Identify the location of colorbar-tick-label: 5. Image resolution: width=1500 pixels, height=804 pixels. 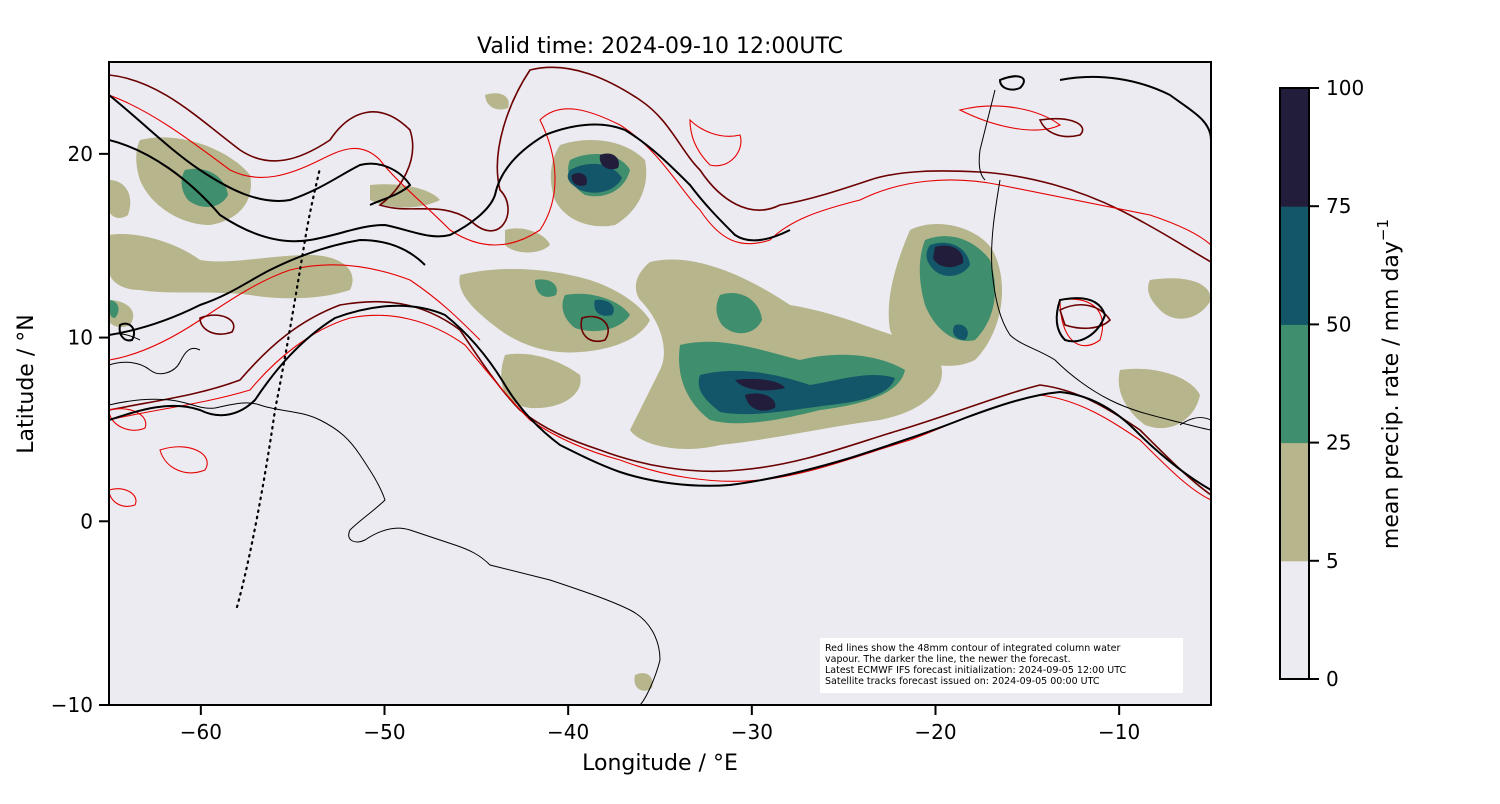
(1332, 561).